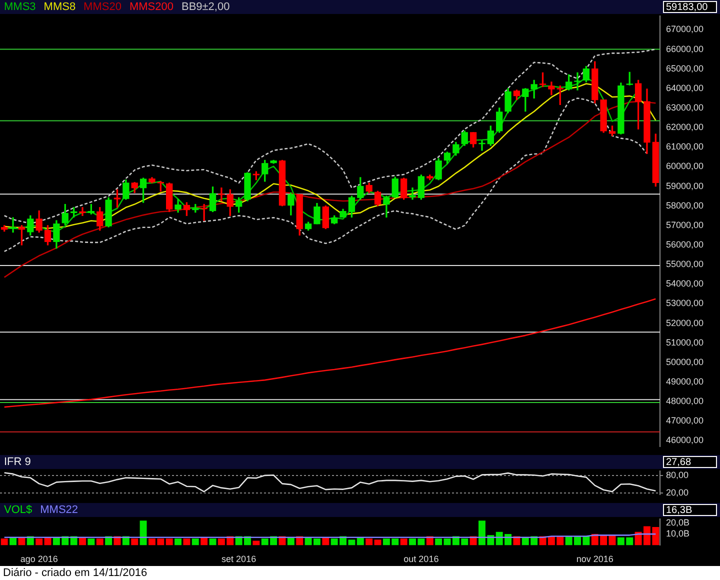 Image resolution: width=720 pixels, height=580 pixels. Describe the element at coordinates (685, 225) in the screenshot. I see `y-tick-label: 57000,00` at that location.